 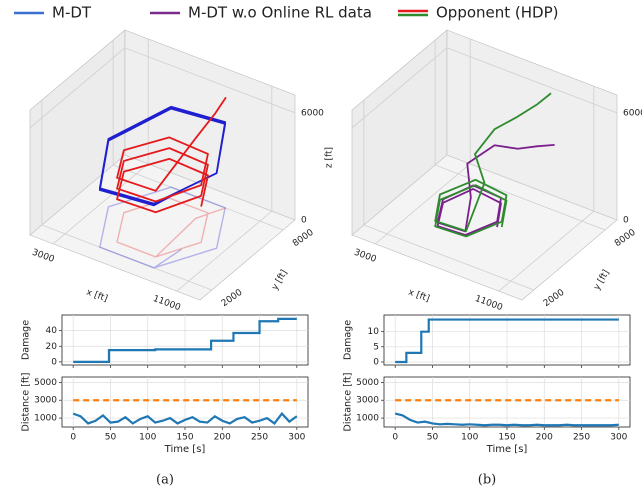 What do you see at coordinates (52, 347) in the screenshot?
I see `y-tick-label: 20` at bounding box center [52, 347].